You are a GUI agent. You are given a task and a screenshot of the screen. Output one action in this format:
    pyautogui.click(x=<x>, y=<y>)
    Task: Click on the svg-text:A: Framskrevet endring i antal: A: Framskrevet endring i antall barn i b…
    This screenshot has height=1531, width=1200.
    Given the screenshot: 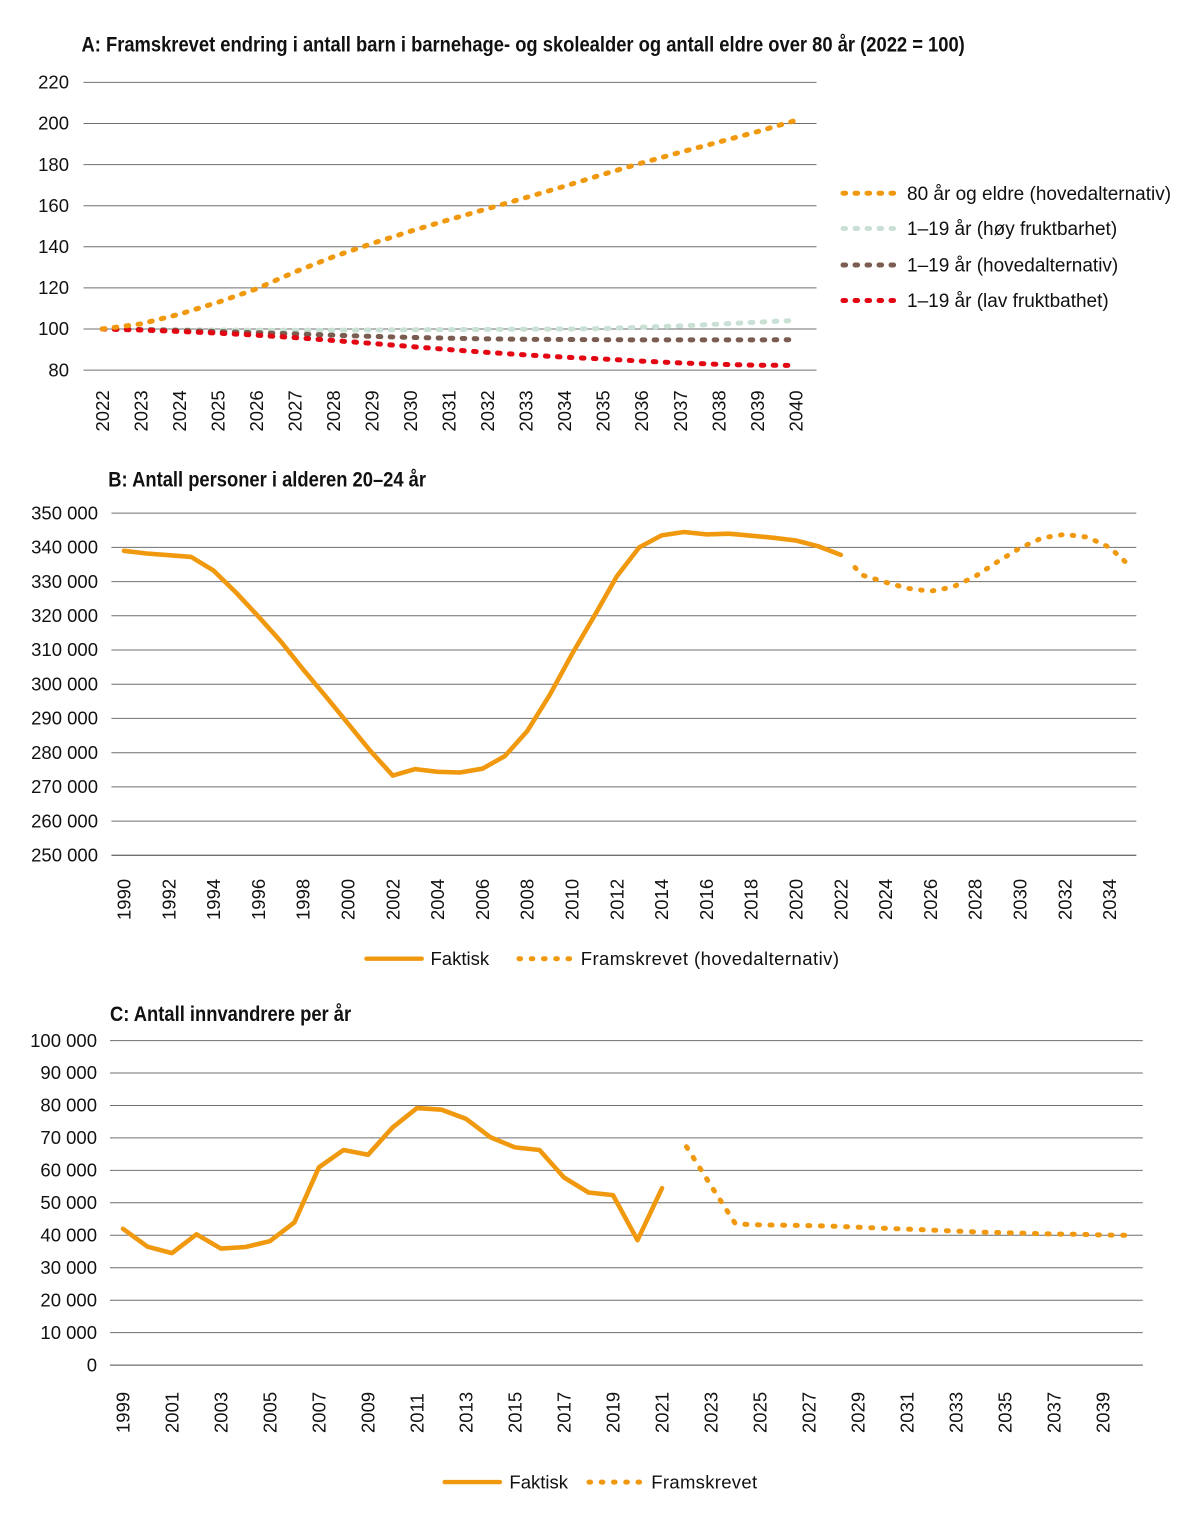 What is the action you would take?
    pyautogui.click(x=523, y=44)
    